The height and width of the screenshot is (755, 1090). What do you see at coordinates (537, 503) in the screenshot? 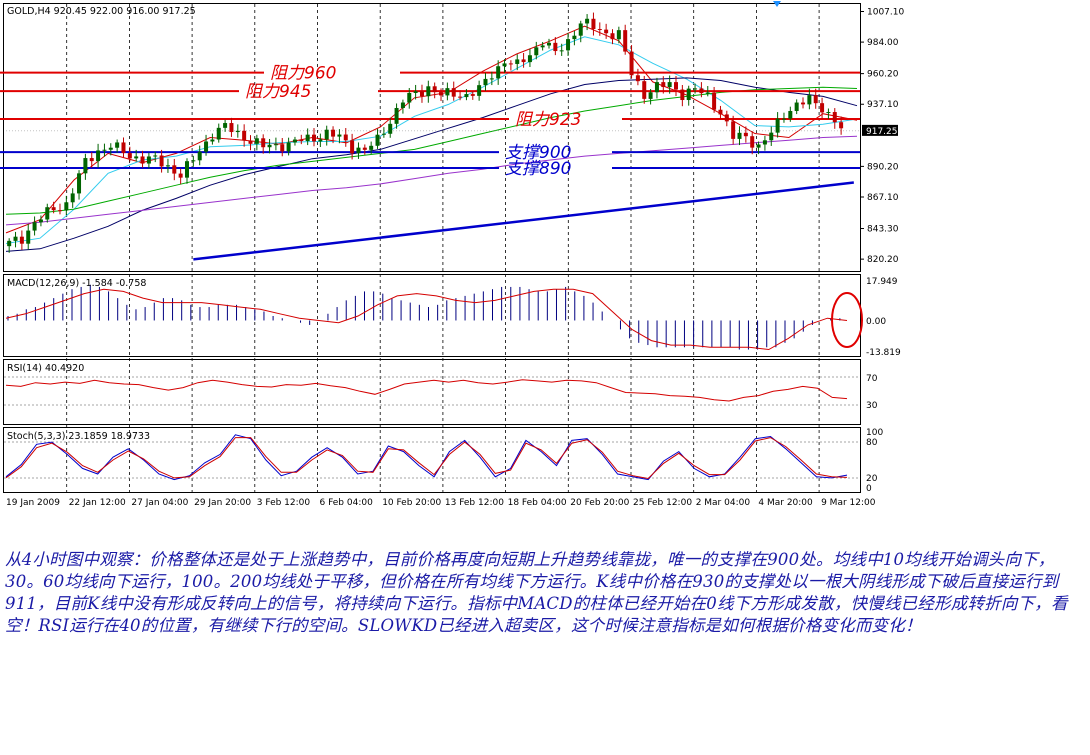
I see `time-tick-label: 18 Feb 04:00` at bounding box center [537, 503].